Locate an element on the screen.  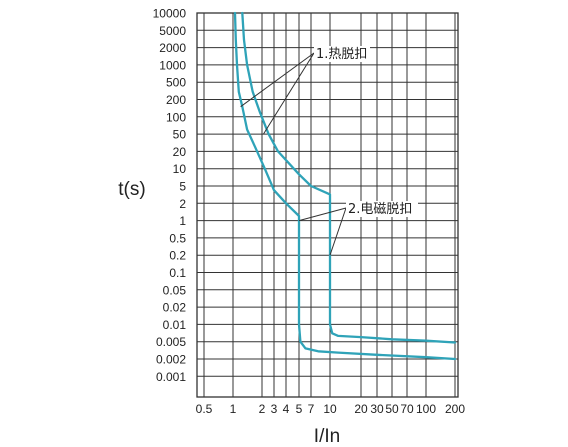
x-tick-label: 30 is located at coordinates (377, 409).